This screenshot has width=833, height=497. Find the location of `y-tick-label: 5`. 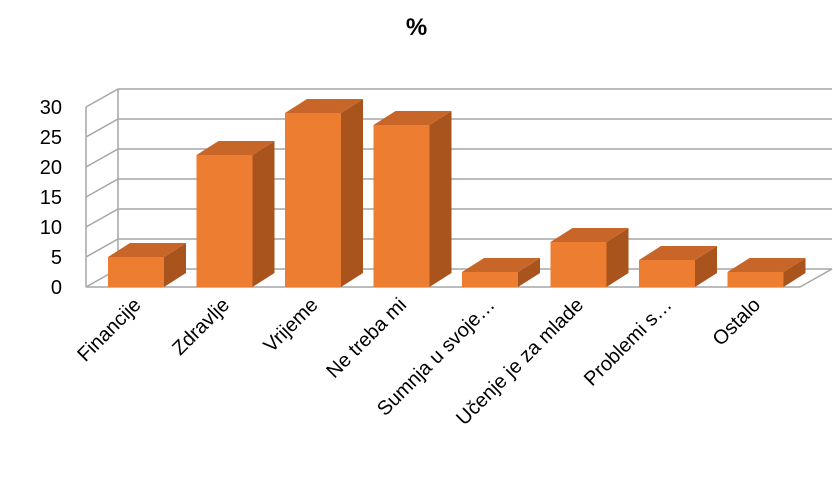

y-tick-label: 5 is located at coordinates (56, 258).